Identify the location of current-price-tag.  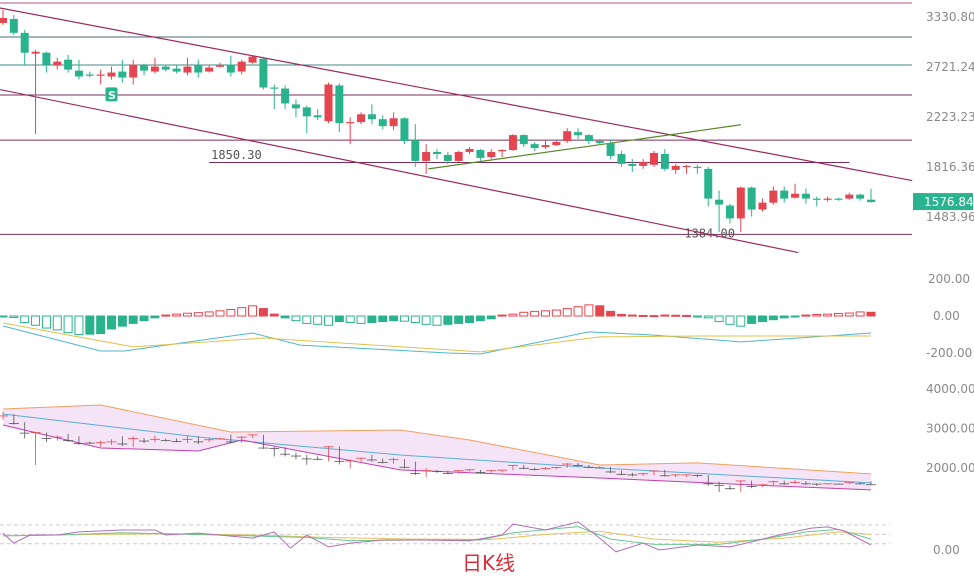
(943, 202).